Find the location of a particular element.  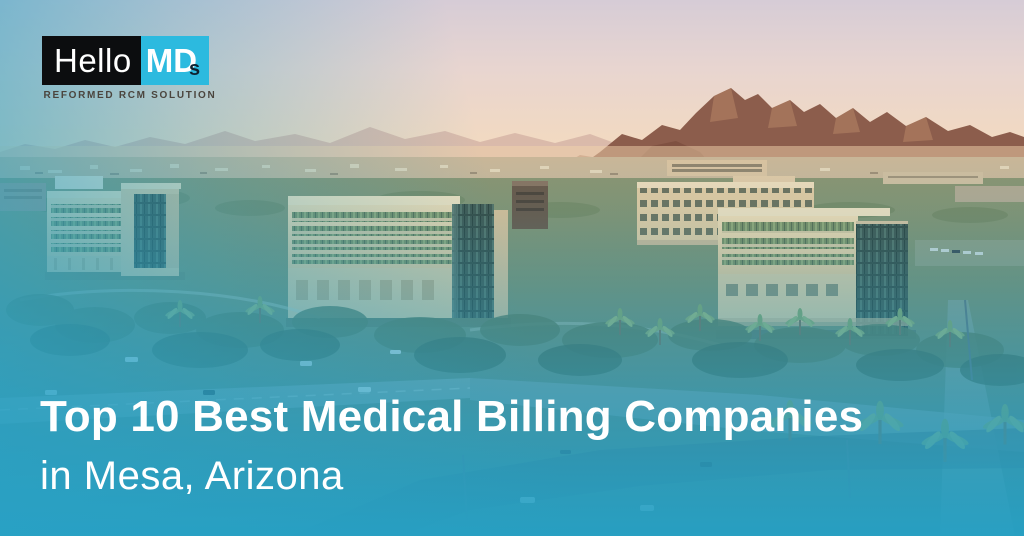

logo-text-md: MD is located at coordinates (171, 60).